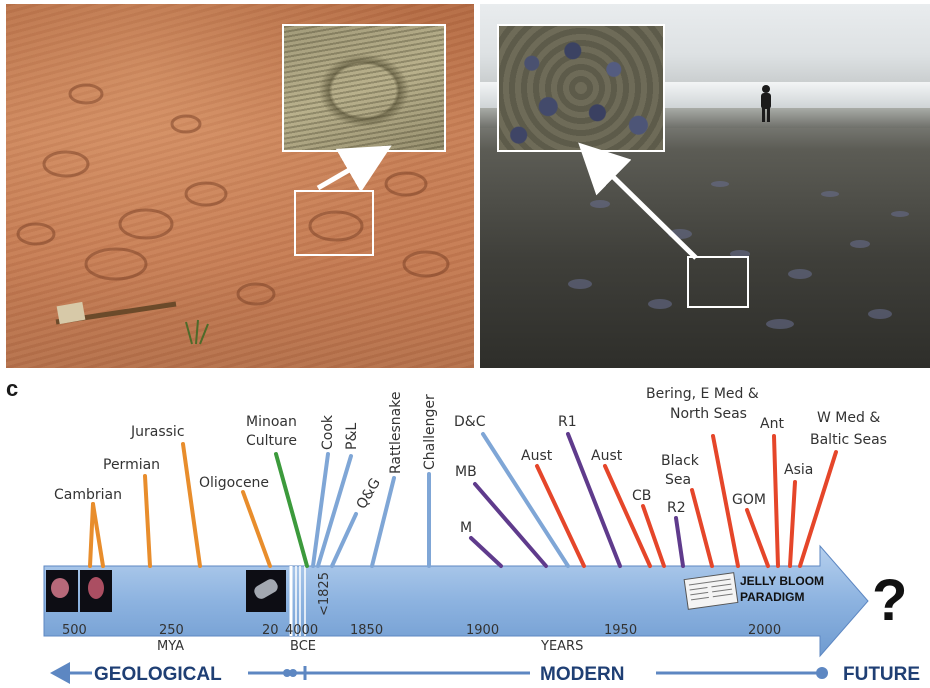 This screenshot has height=688, width=930. Describe the element at coordinates (470, 422) in the screenshot. I see `label-dc: D&C` at that location.